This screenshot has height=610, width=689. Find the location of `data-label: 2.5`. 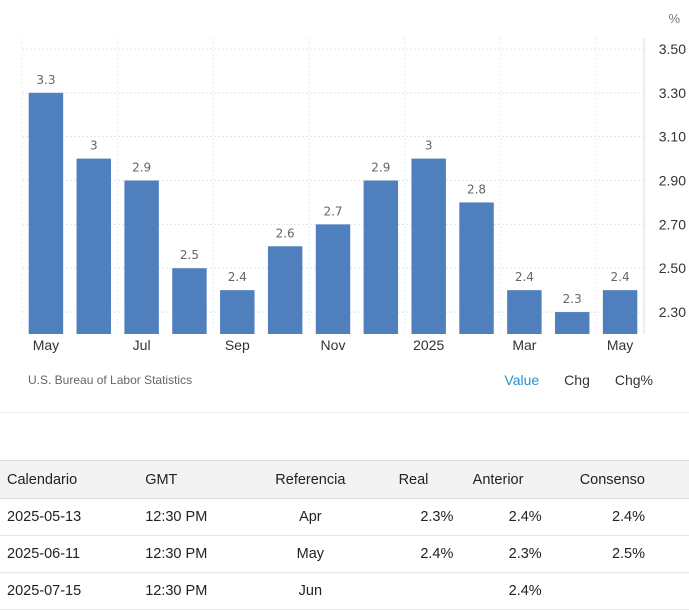

data-label: 2.5 is located at coordinates (189, 255).